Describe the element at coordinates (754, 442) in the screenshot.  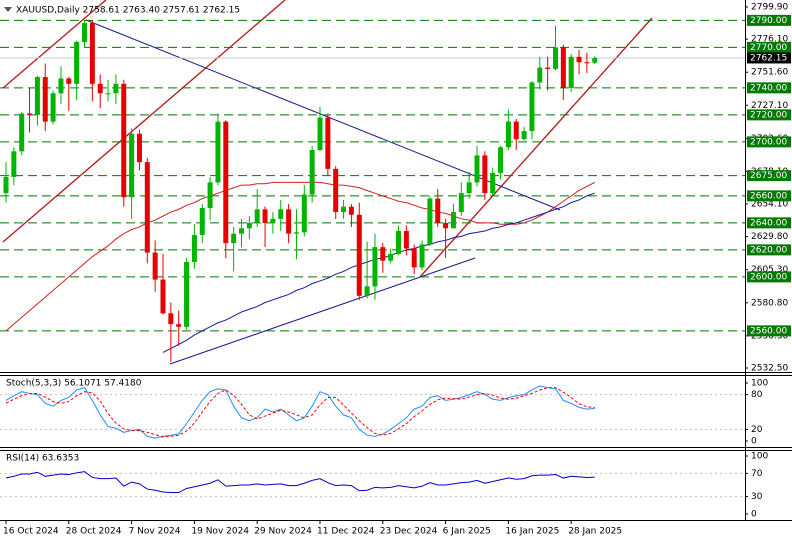
I see `y-tick-label: 0` at that location.